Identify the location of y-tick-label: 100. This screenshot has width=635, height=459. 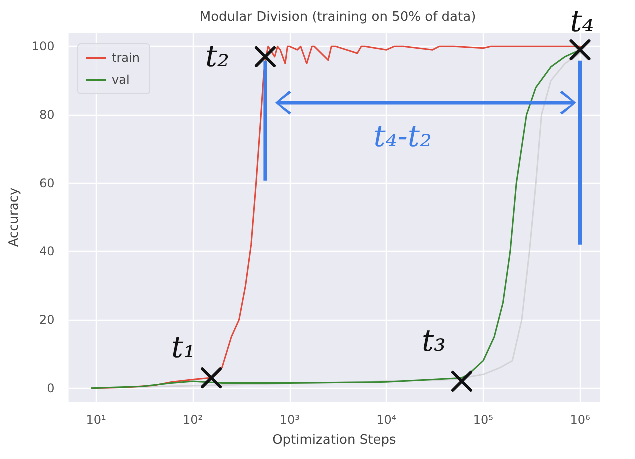
(43, 47).